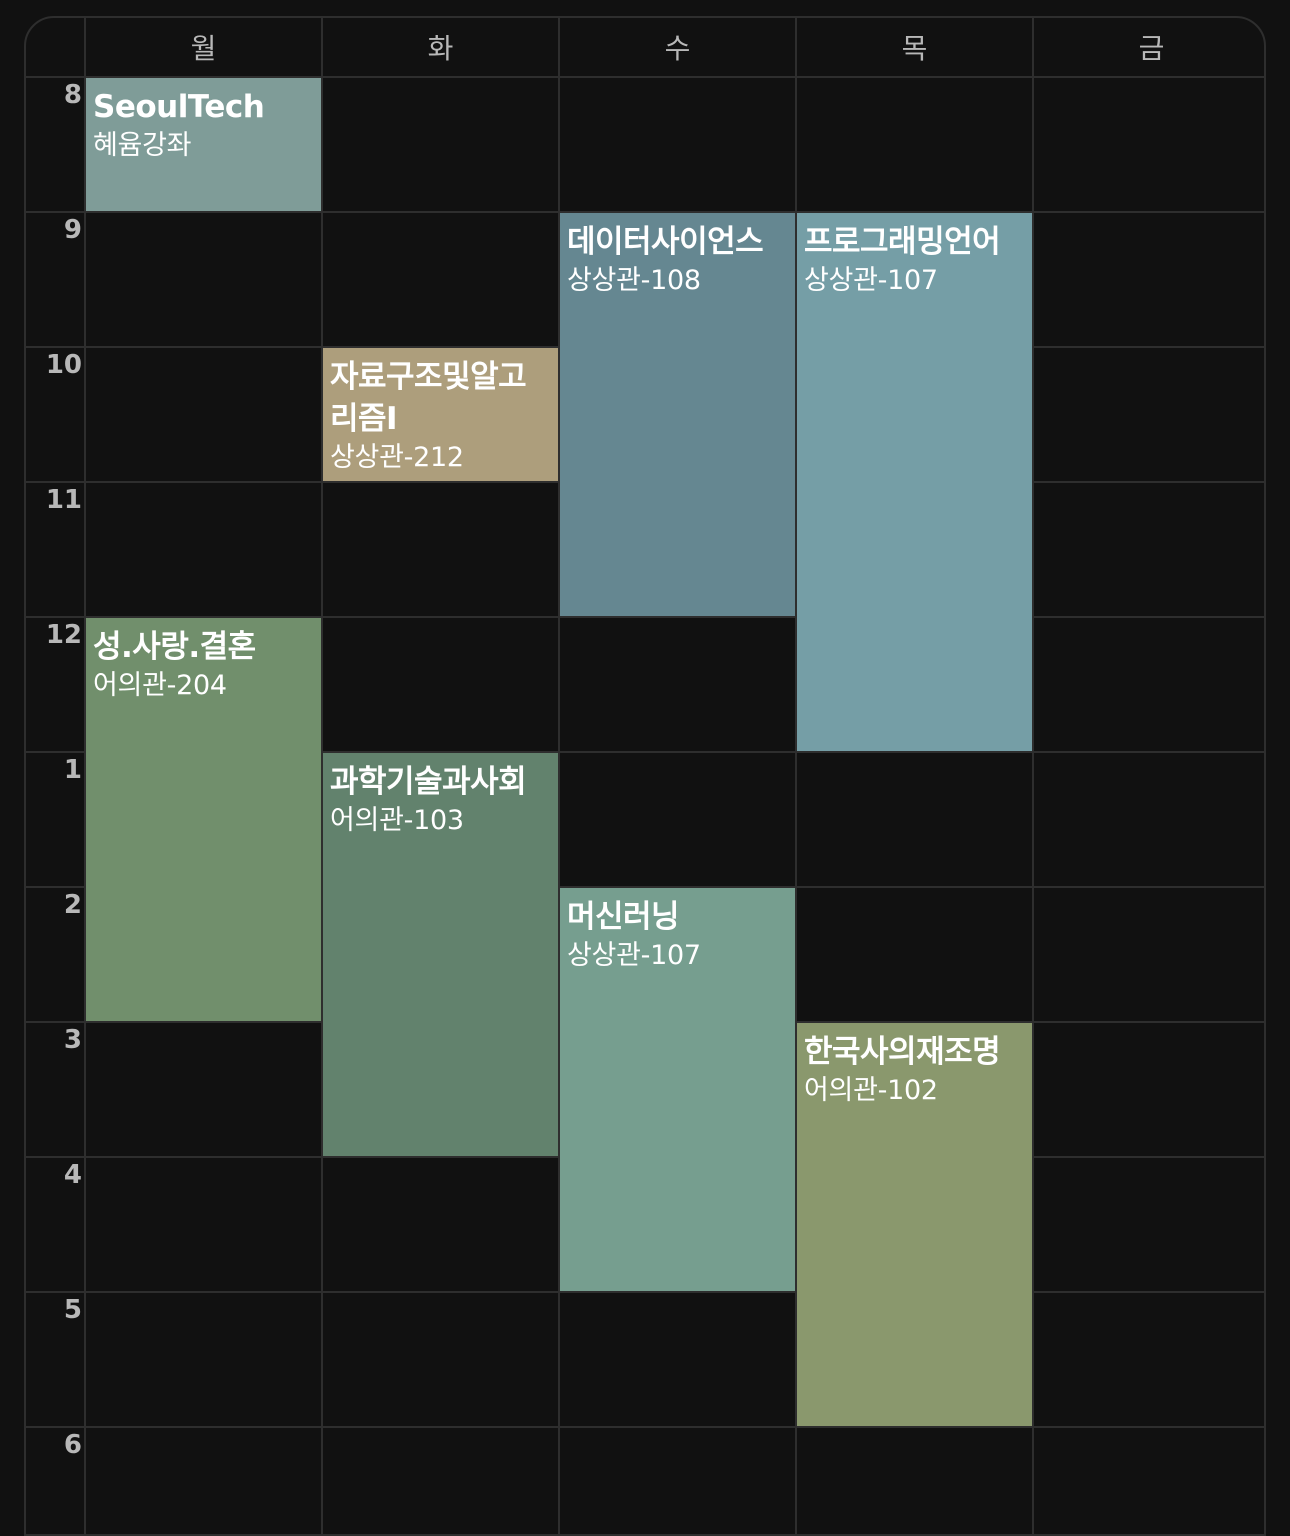  Describe the element at coordinates (677, 48) in the screenshot. I see `day-header-wed: 수` at that location.